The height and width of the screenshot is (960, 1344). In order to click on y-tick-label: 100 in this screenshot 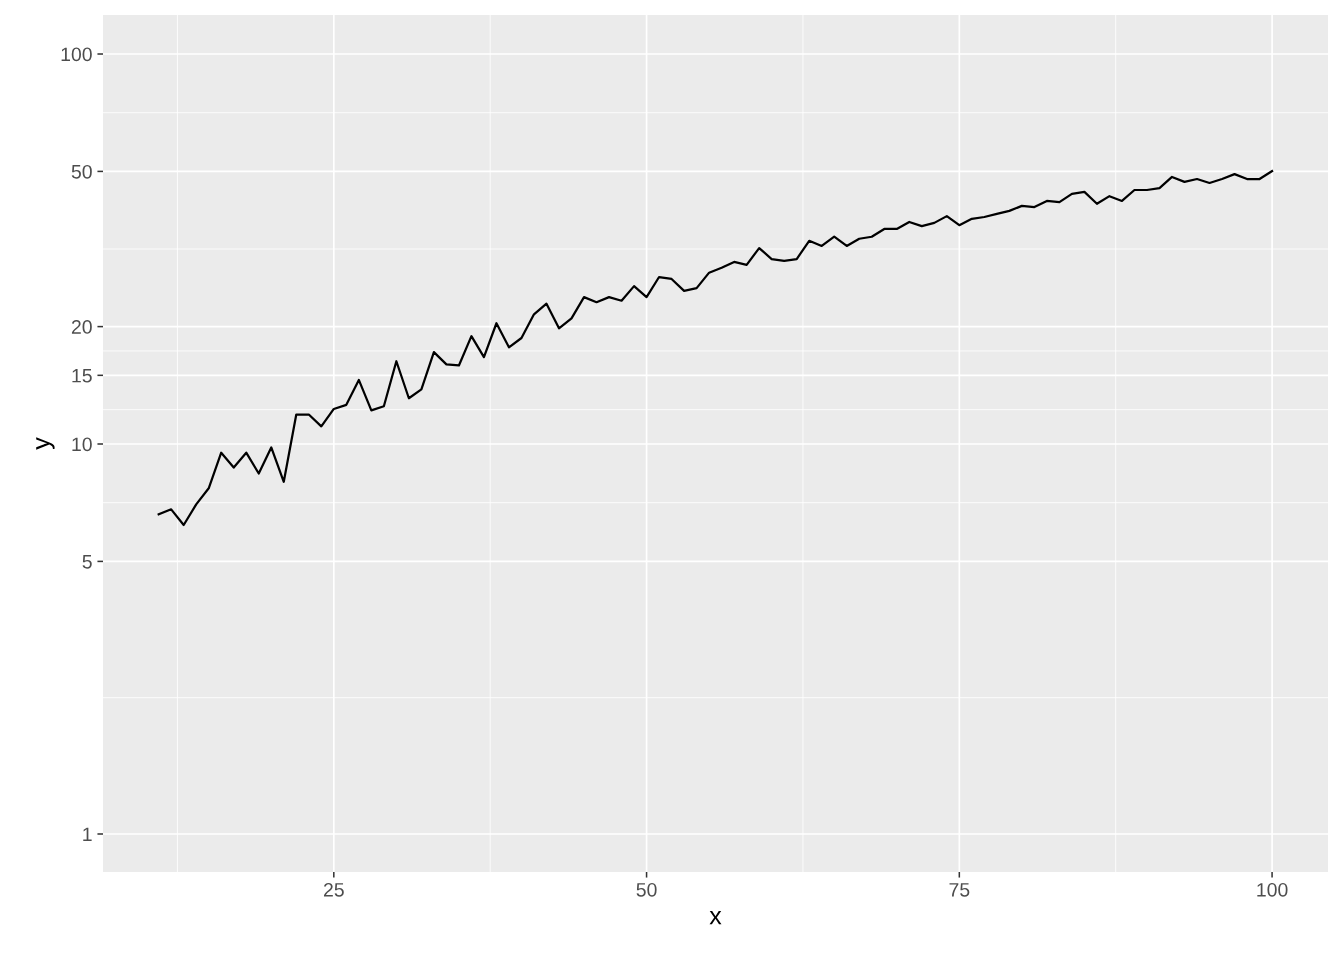, I will do `click(76, 54)`.